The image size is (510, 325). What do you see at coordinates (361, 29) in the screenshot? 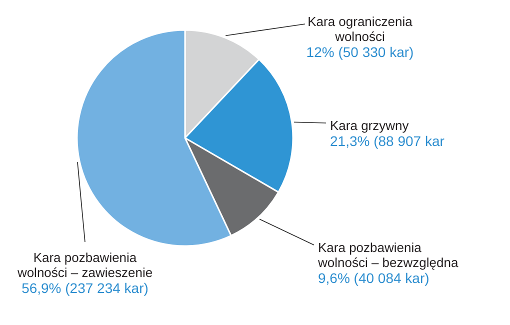
I see `slice-label: Kara ograniczenia wolności` at bounding box center [361, 29].